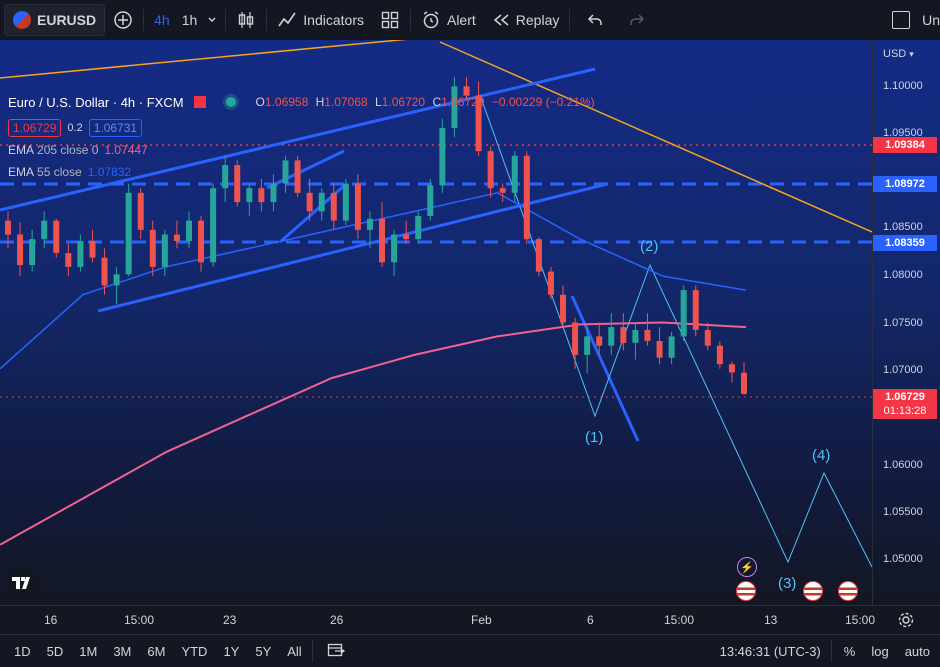 The image size is (940, 667). Describe the element at coordinates (115, 128) in the screenshot. I see `ask-button: 1.06731` at that location.